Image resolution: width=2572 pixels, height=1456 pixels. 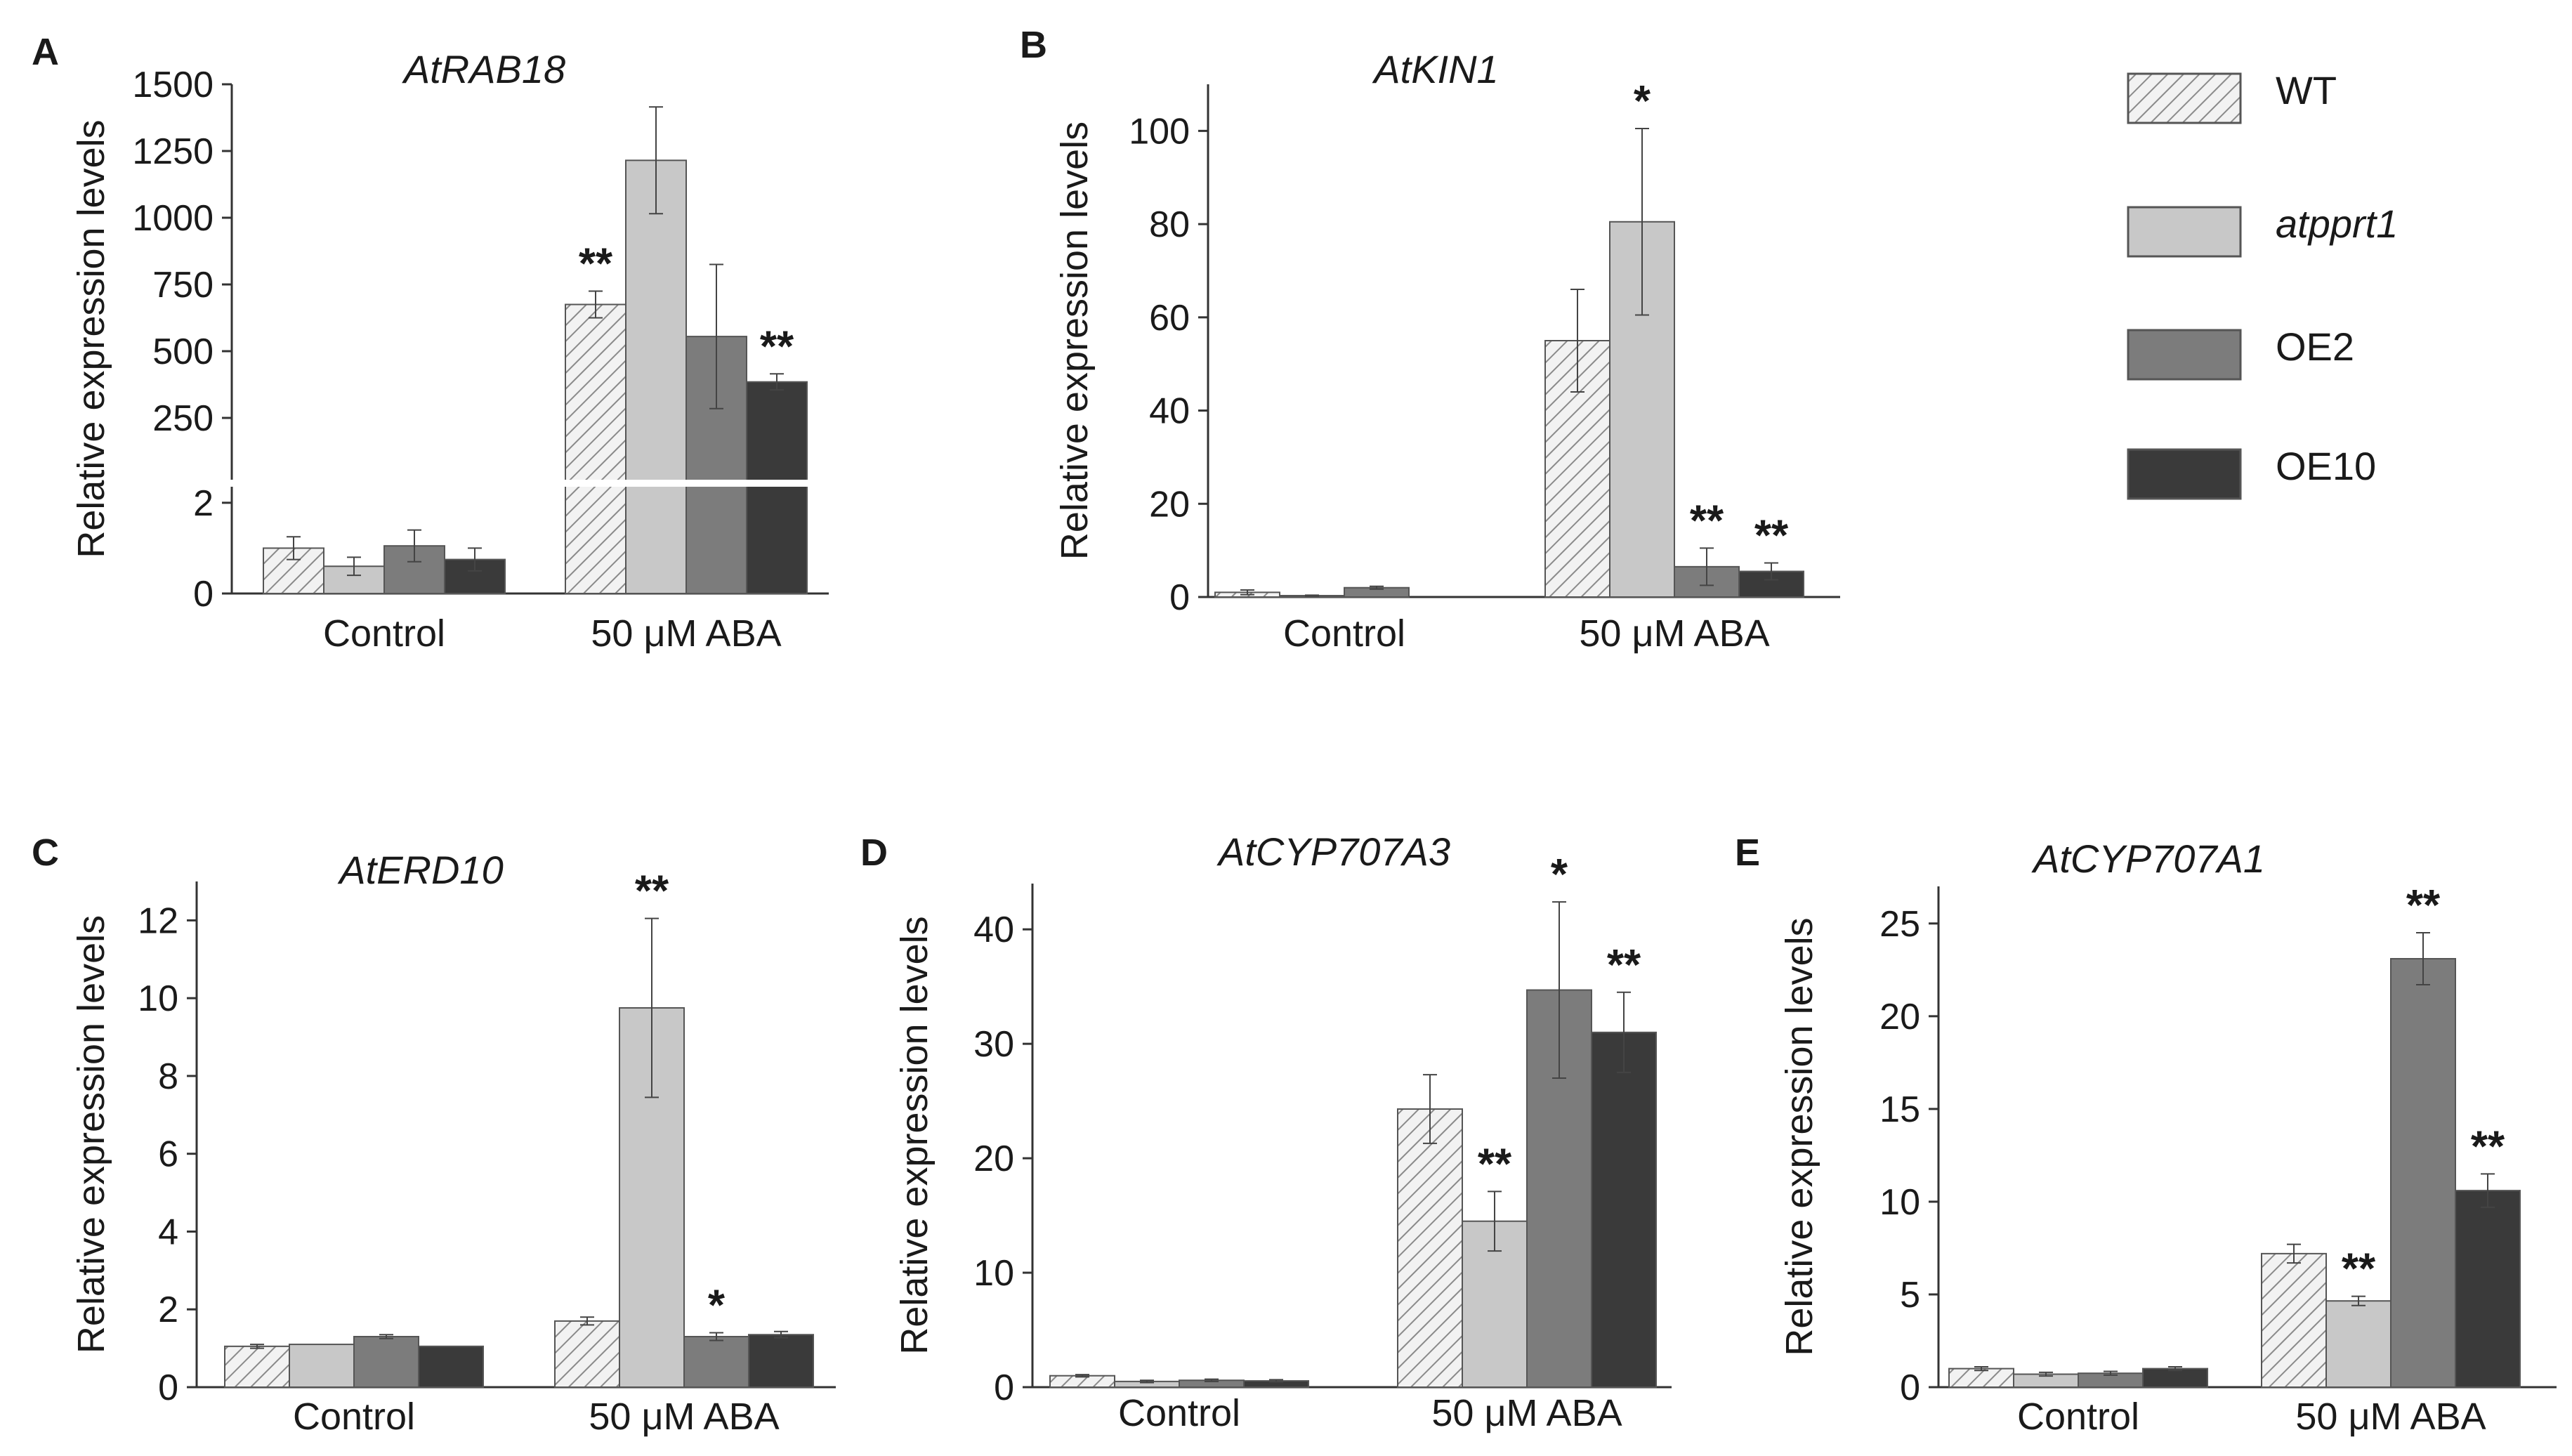 I want to click on y-tick-label: 15, so click(x=1900, y=1109).